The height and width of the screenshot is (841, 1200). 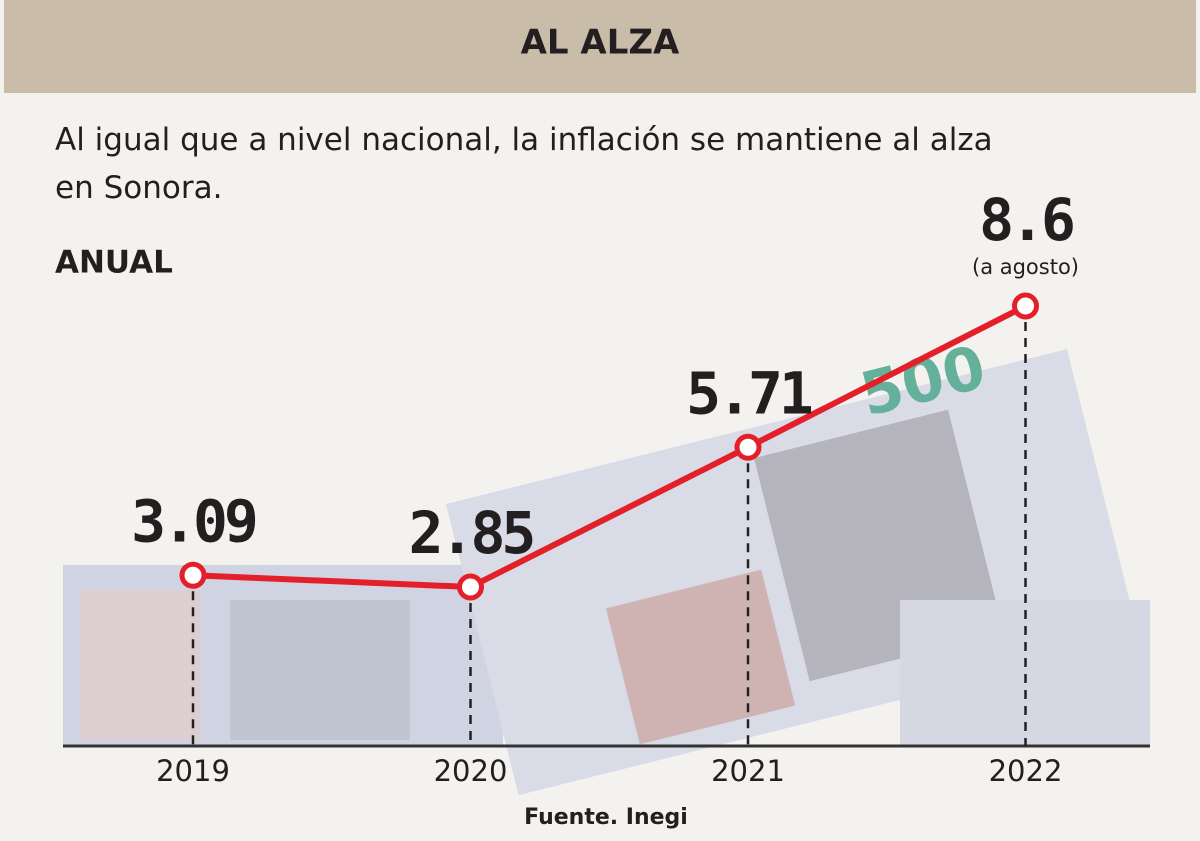 I want to click on value-label: 8.6, so click(x=1026, y=220).